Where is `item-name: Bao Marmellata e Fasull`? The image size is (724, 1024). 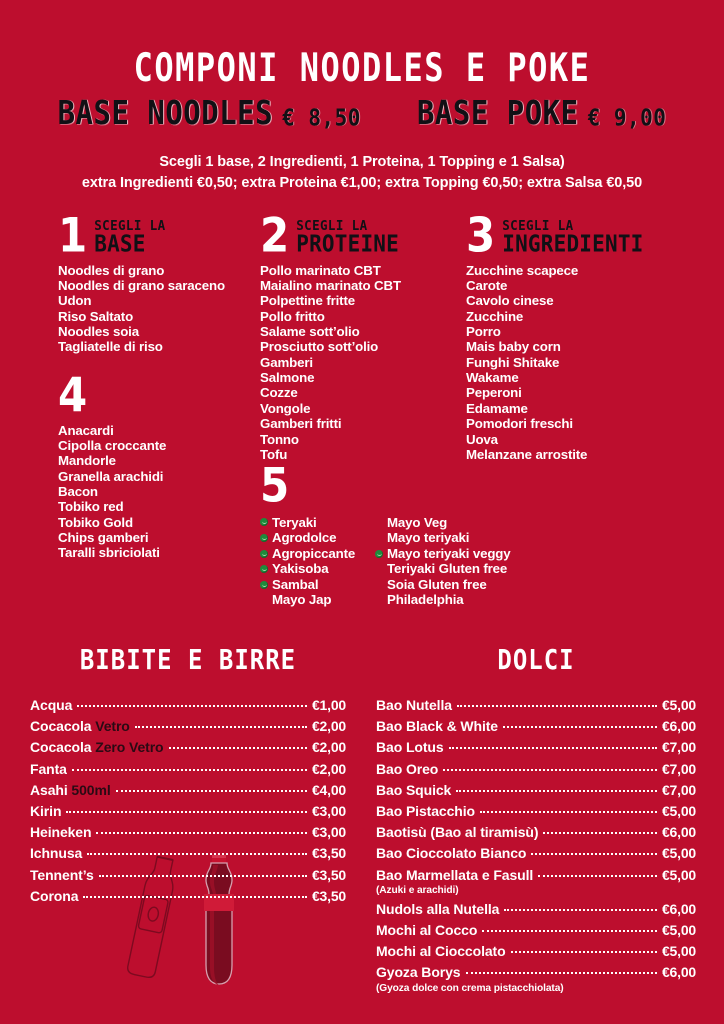
item-name: Bao Marmellata e Fasull is located at coordinates (455, 874).